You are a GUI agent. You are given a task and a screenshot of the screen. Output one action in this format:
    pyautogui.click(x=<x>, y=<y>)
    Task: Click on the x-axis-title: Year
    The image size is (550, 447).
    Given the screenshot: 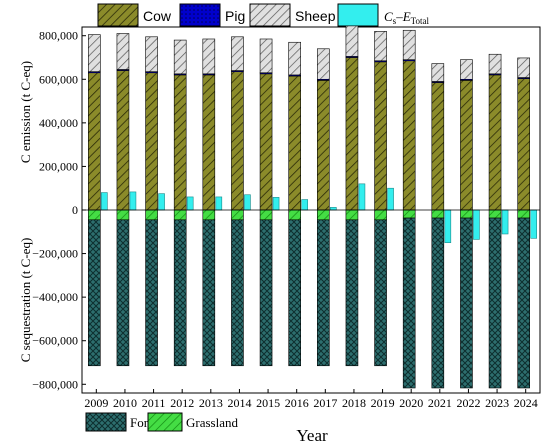 What is the action you would take?
    pyautogui.click(x=312, y=435)
    